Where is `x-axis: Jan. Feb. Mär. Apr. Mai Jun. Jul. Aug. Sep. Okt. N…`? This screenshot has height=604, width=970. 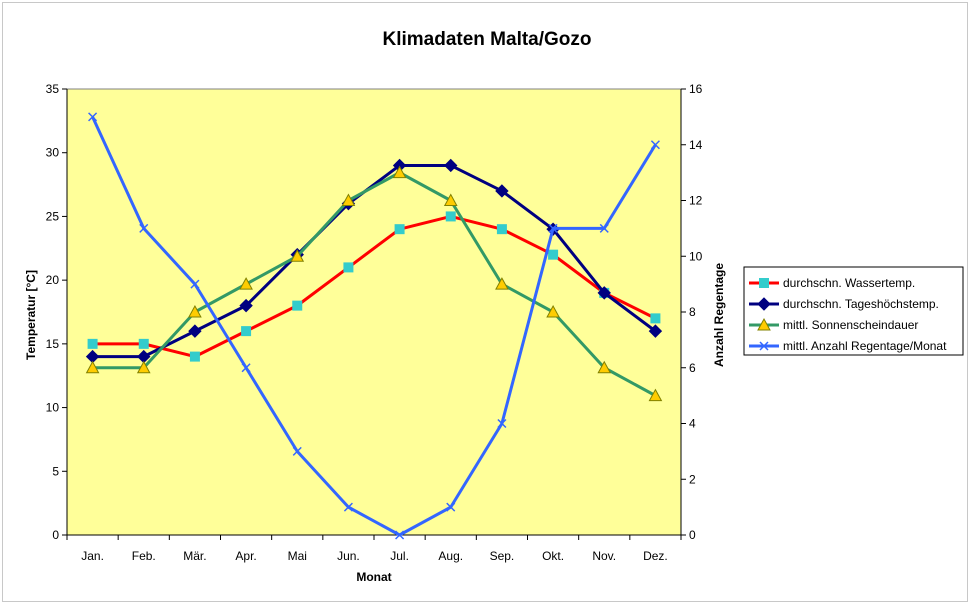 x-axis: Jan. Feb. Mär. Apr. Mai Jun. Jul. Aug. Sep. Okt. N… is located at coordinates (374, 548).